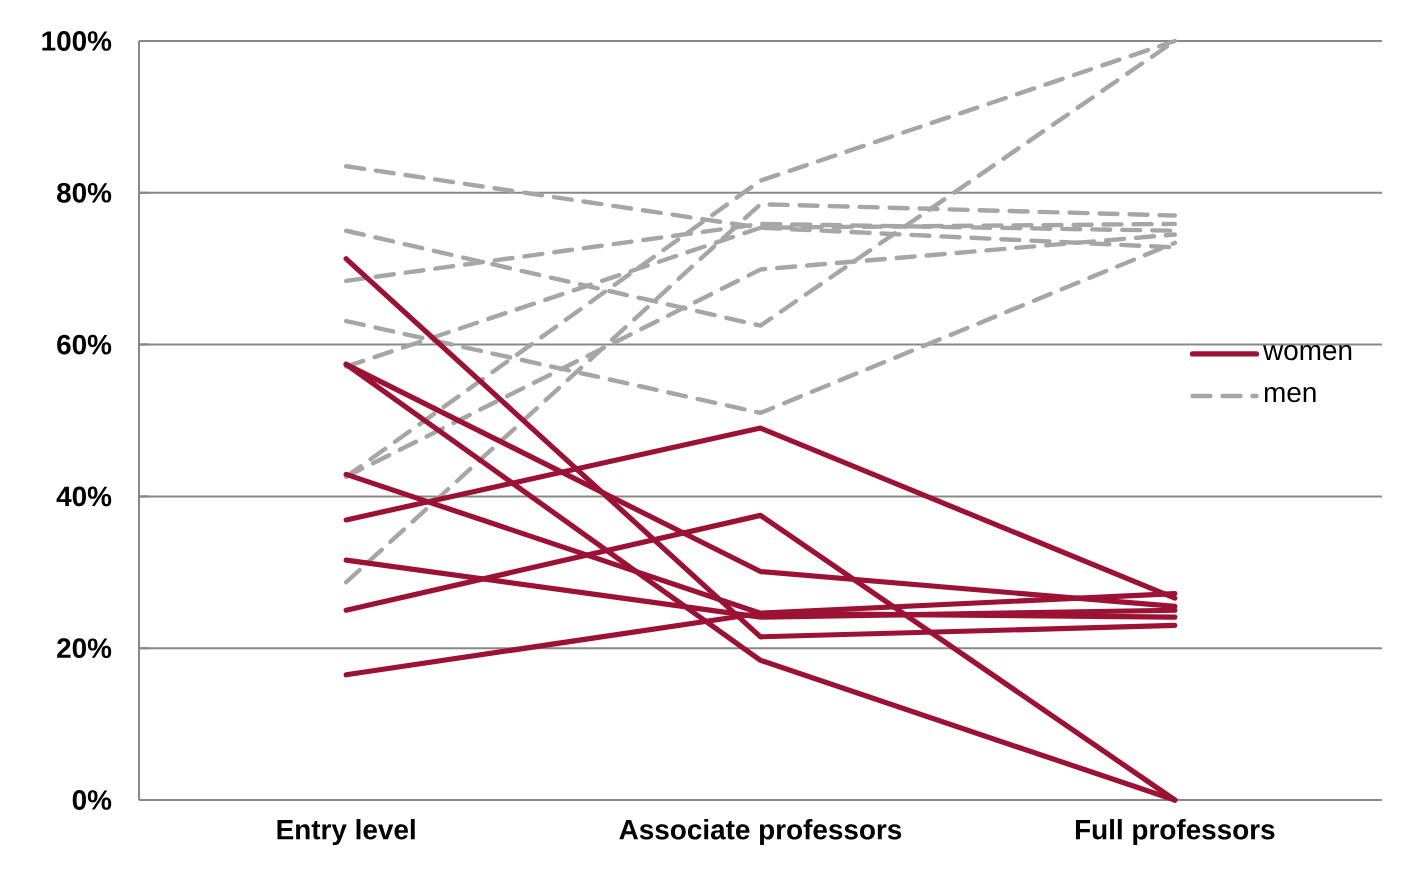 This screenshot has width=1410, height=878. What do you see at coordinates (760, 832) in the screenshot?
I see `x-tick-label: Associate professors` at bounding box center [760, 832].